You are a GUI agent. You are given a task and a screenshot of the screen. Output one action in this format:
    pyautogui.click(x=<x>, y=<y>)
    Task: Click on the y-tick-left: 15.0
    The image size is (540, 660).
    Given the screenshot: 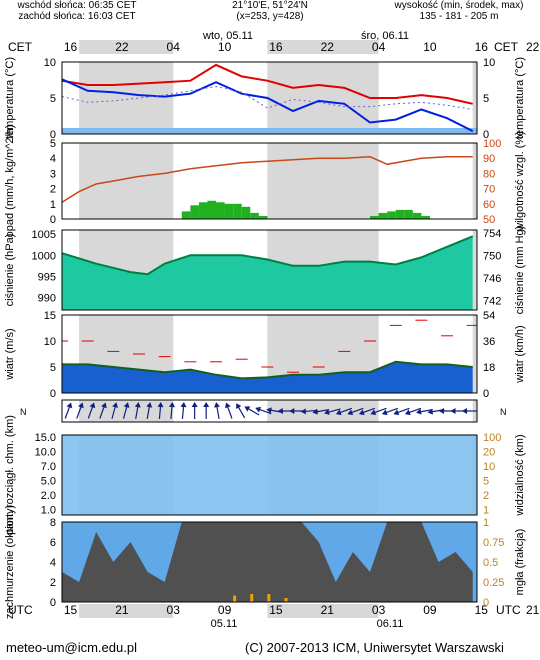 What is the action you would take?
    pyautogui.click(x=45, y=438)
    